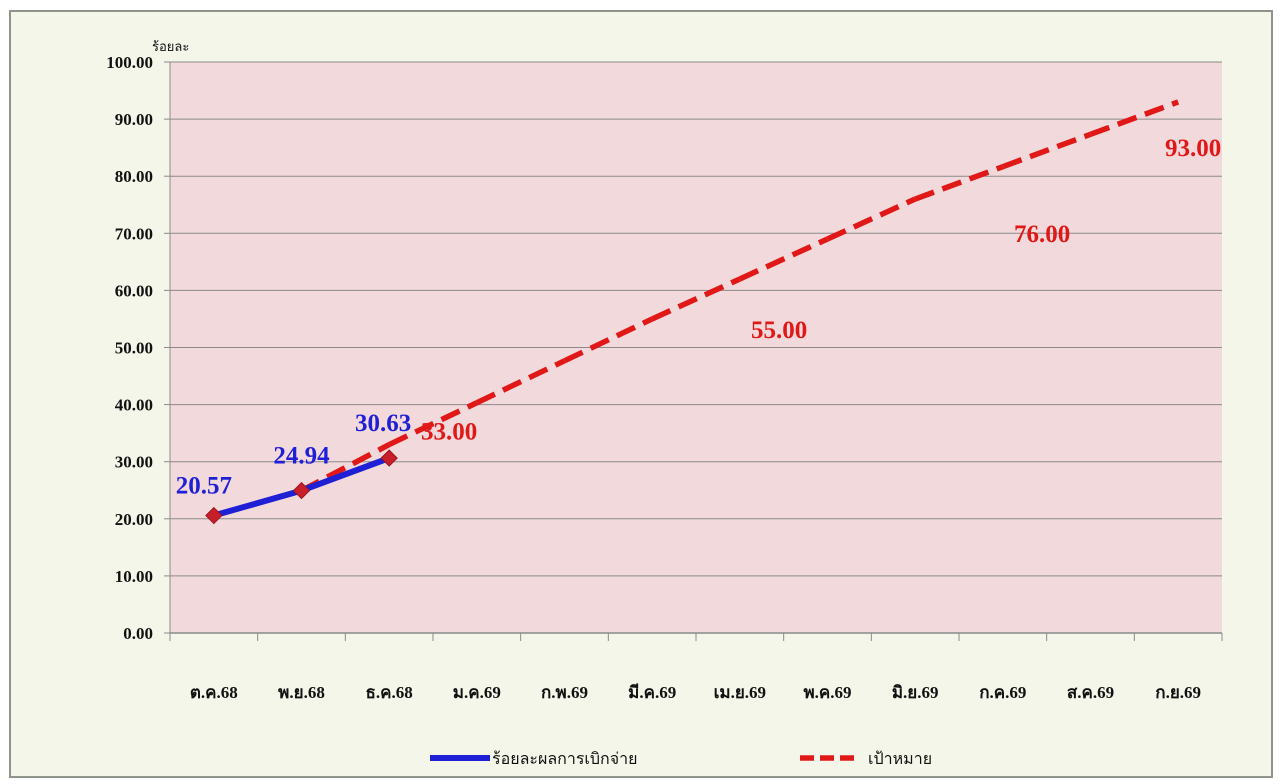 The height and width of the screenshot is (784, 1283). I want to click on y-tick-label: 30.00, so click(134, 462).